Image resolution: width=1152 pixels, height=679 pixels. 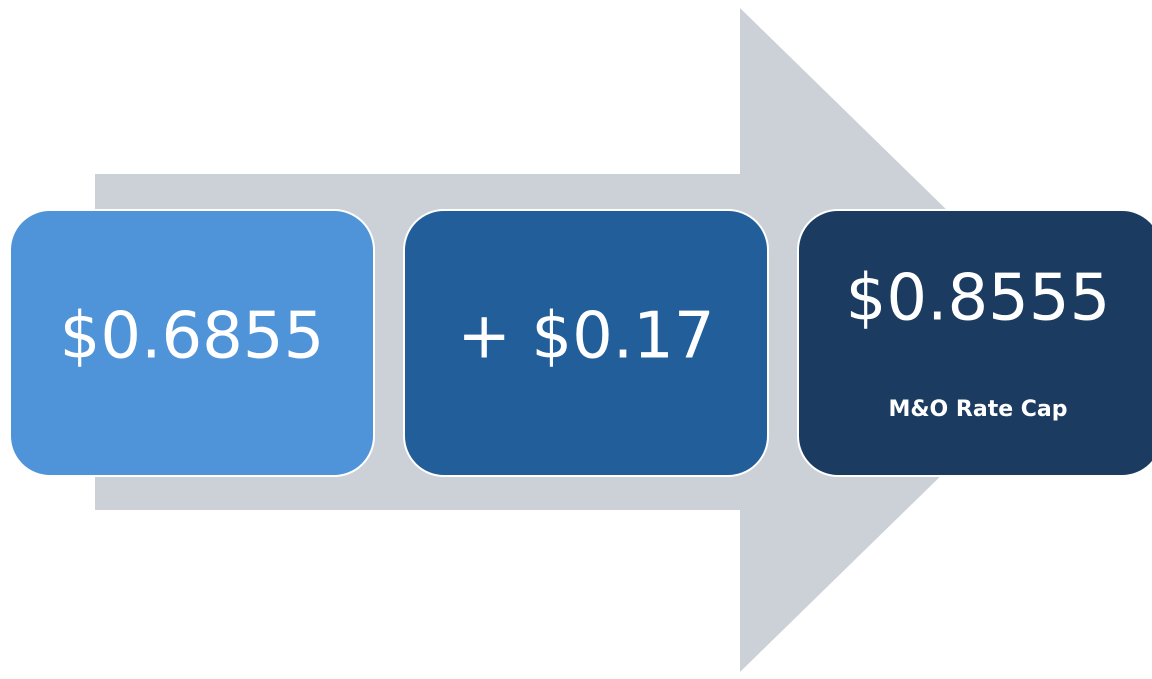 What do you see at coordinates (585, 337) in the screenshot?
I see `box-value: + $0.17` at bounding box center [585, 337].